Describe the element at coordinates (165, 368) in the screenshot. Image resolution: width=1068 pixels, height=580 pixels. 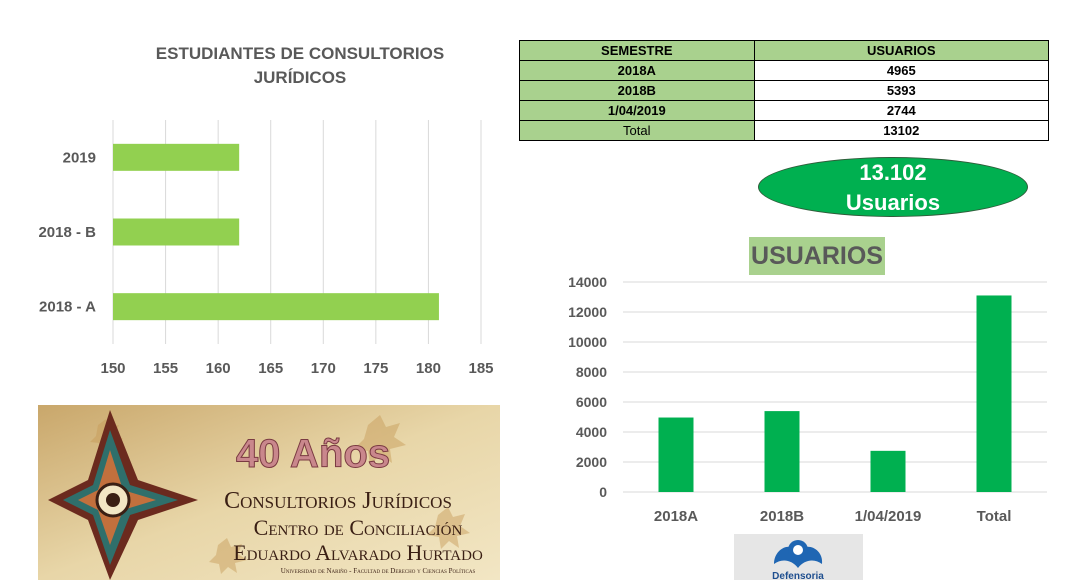
I see `x-tick-label: 155` at that location.